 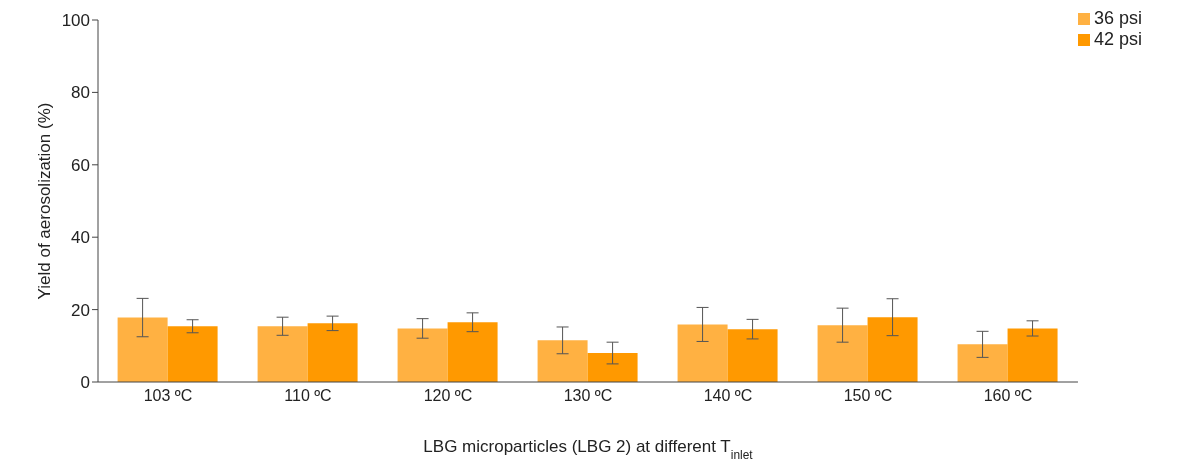 What do you see at coordinates (44, 201) in the screenshot?
I see `y-axis-title: Yield of aerosolization (%)` at bounding box center [44, 201].